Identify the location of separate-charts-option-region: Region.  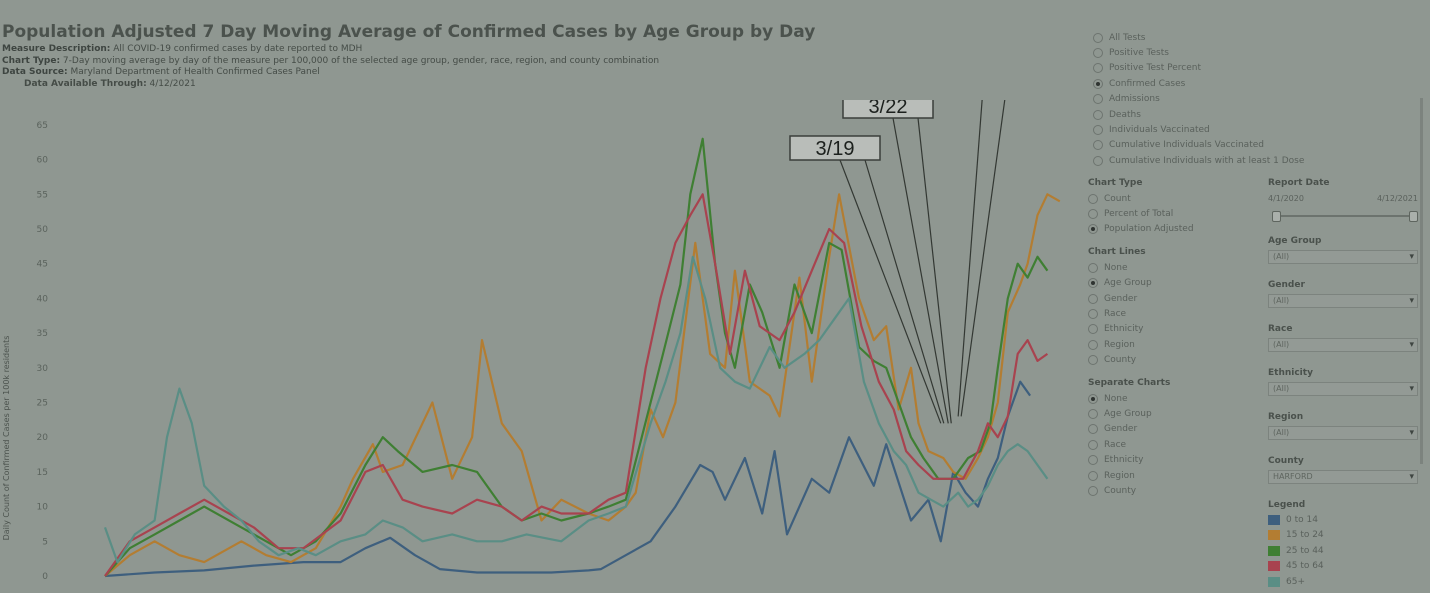
(1175, 475).